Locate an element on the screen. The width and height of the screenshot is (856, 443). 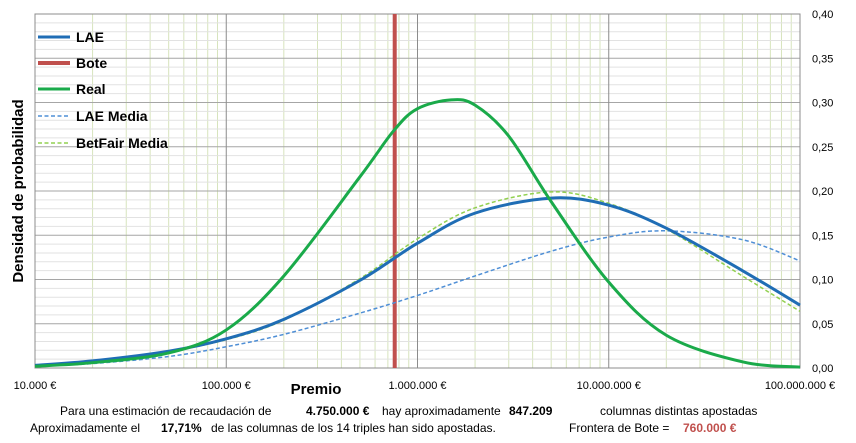
y-tick-label: 0,30 is located at coordinates (822, 104).